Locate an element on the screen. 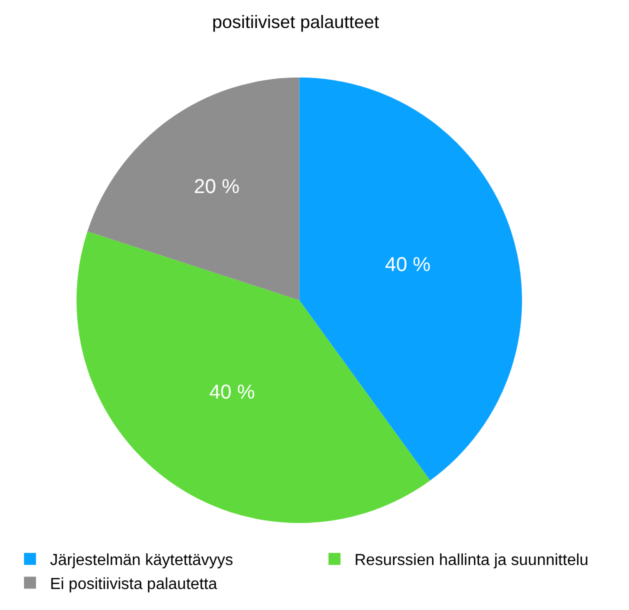 This screenshot has height=610, width=629. legend-label: Resurssien hallinta ja suunnittelu is located at coordinates (471, 561).